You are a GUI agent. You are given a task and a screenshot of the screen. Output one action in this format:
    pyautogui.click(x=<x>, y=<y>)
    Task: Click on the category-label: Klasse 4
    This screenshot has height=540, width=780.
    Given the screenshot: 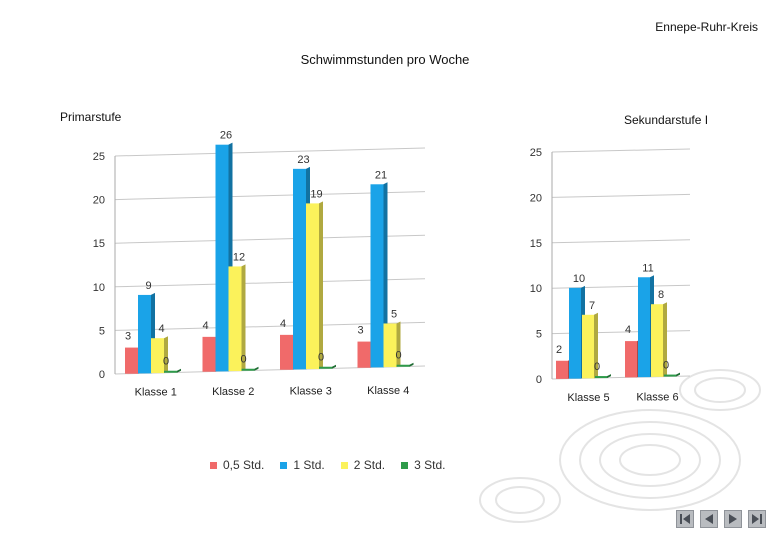 What is the action you would take?
    pyautogui.click(x=388, y=391)
    